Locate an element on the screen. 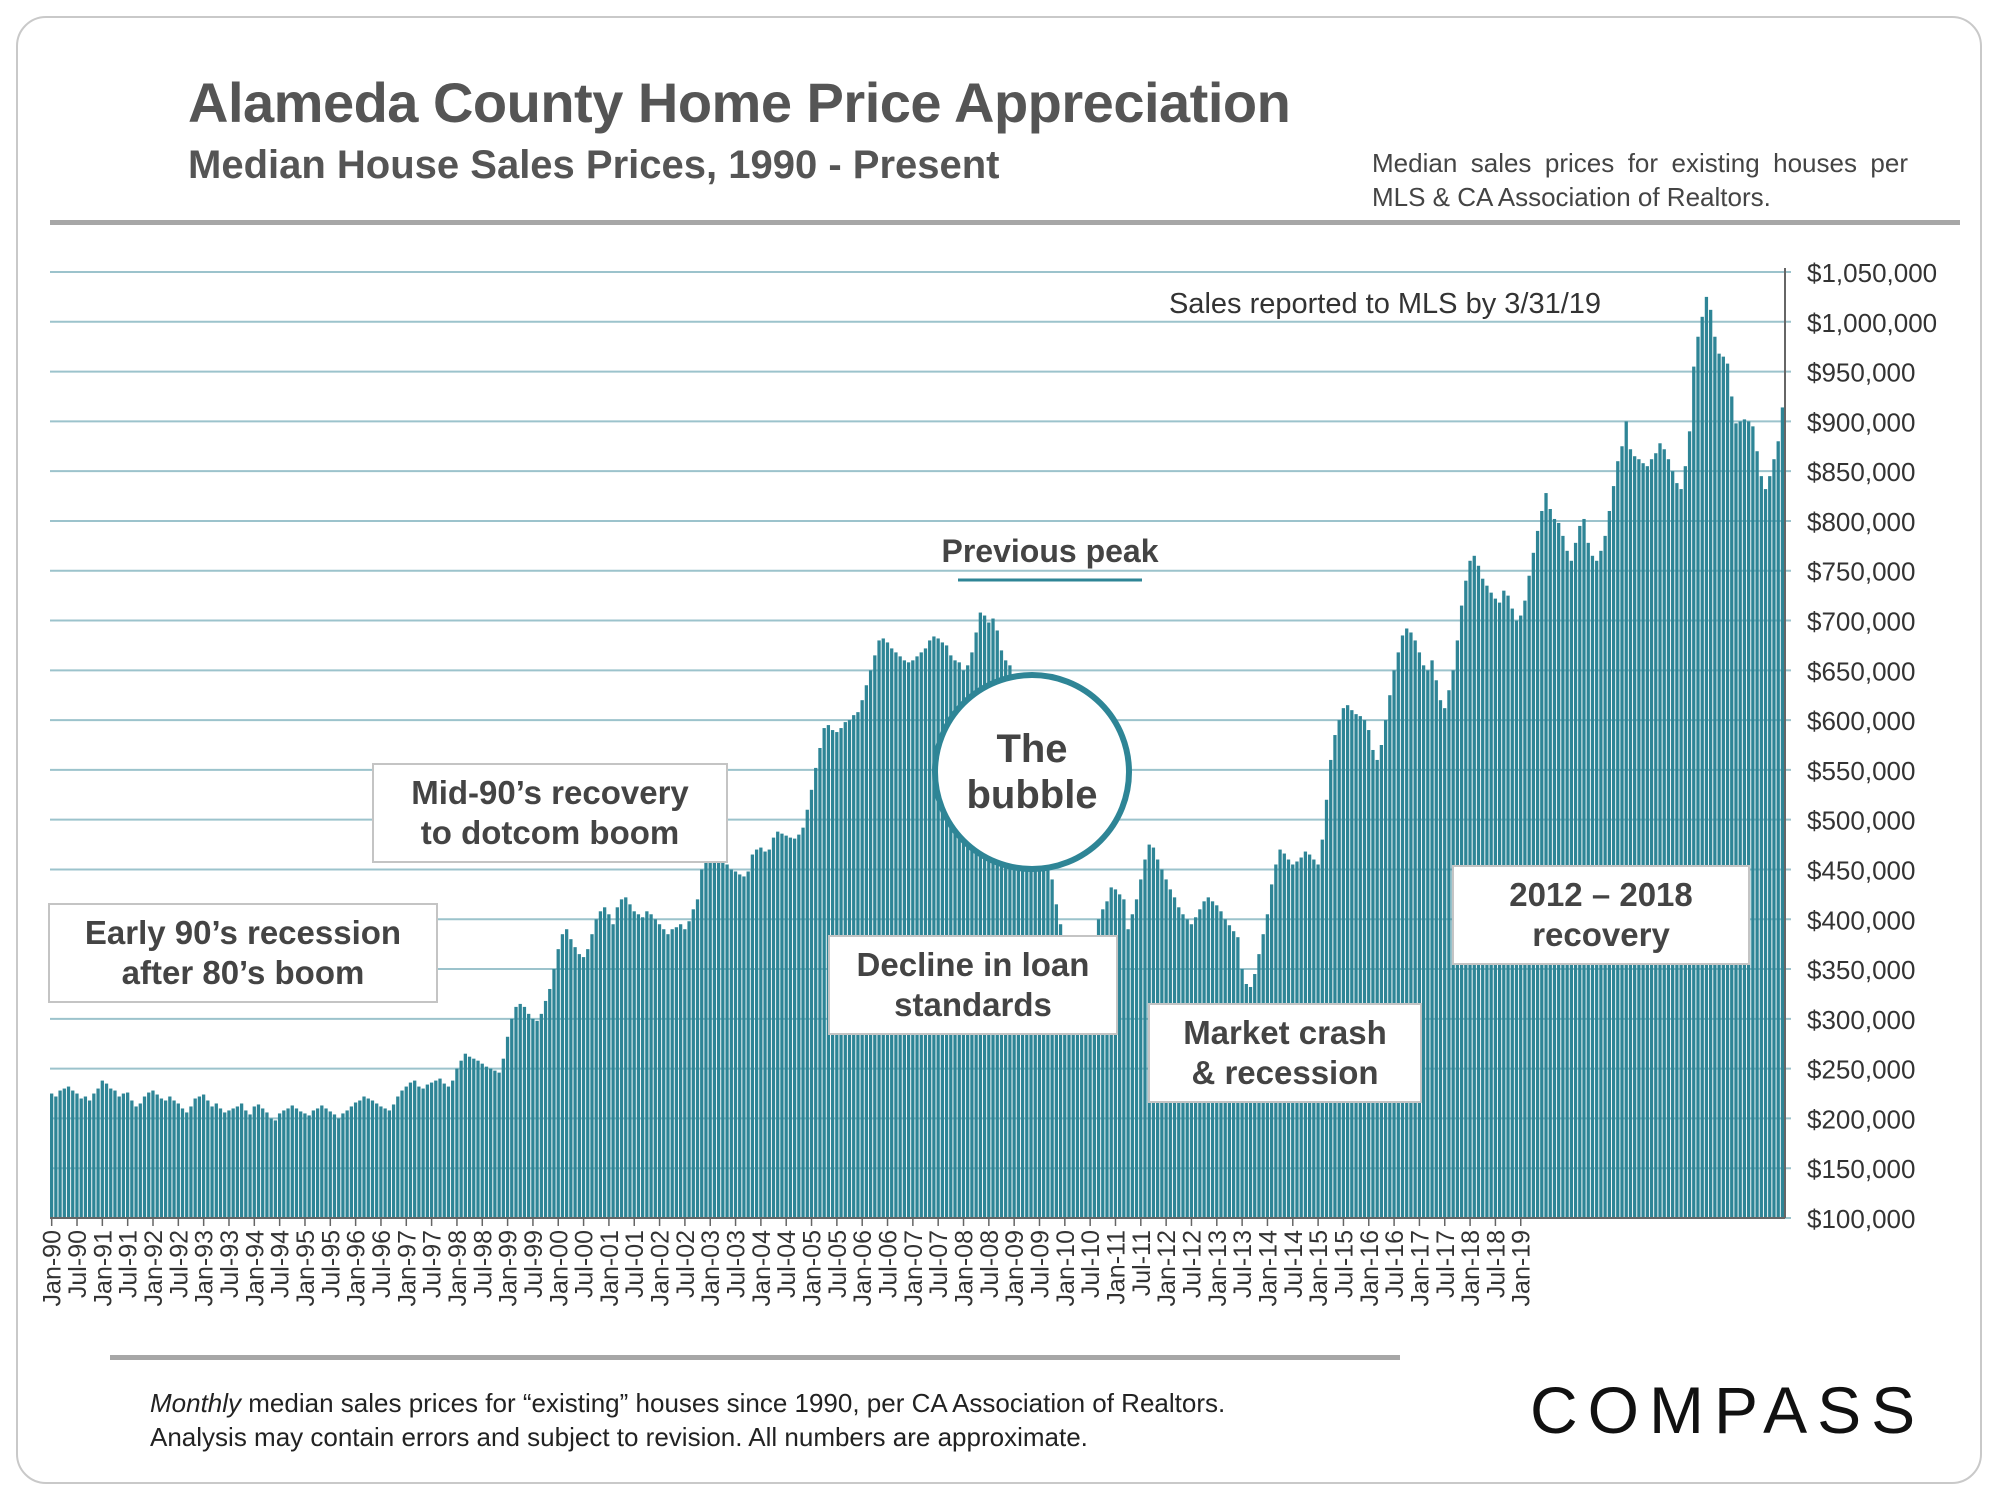 The height and width of the screenshot is (1500, 2000). x-tick-label: Jul-09 is located at coordinates (1041, 1264).